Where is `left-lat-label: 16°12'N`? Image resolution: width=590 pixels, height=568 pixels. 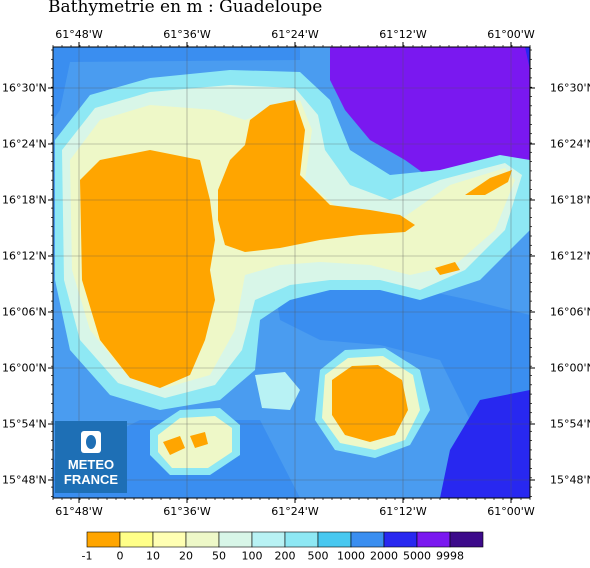 left-lat-label: 16°12'N is located at coordinates (24, 256).